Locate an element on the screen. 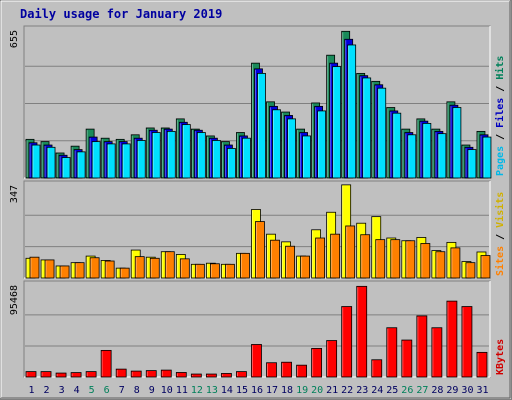 This screenshot has width=512, height=400. x-tick-label-22: 22 is located at coordinates (347, 390).